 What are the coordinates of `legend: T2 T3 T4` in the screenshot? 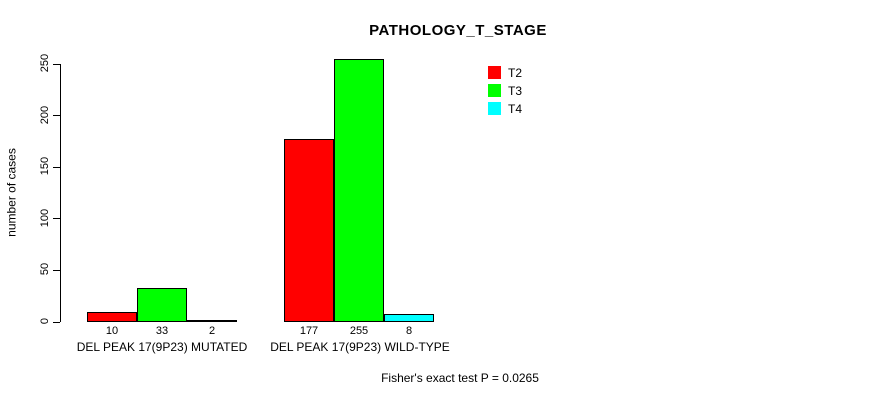 It's located at (505, 91).